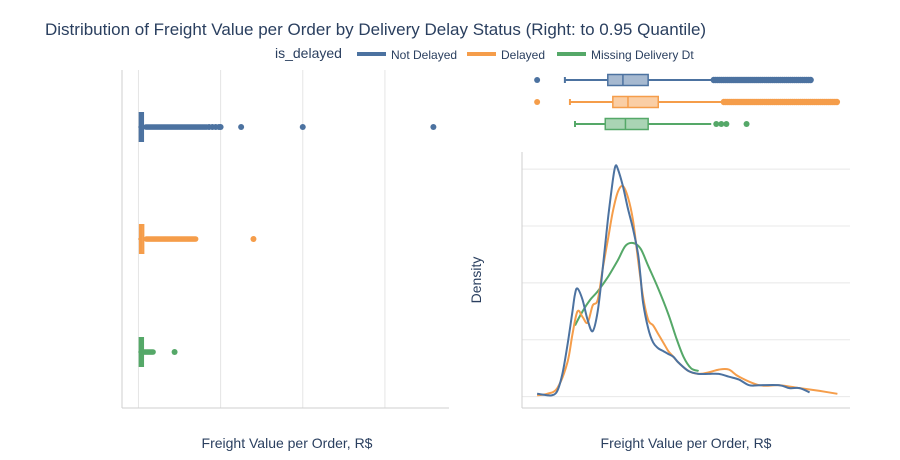 This screenshot has height=460, width=900. I want to click on density-x-axis-title: Freight Value per Order, R$, so click(686, 443).